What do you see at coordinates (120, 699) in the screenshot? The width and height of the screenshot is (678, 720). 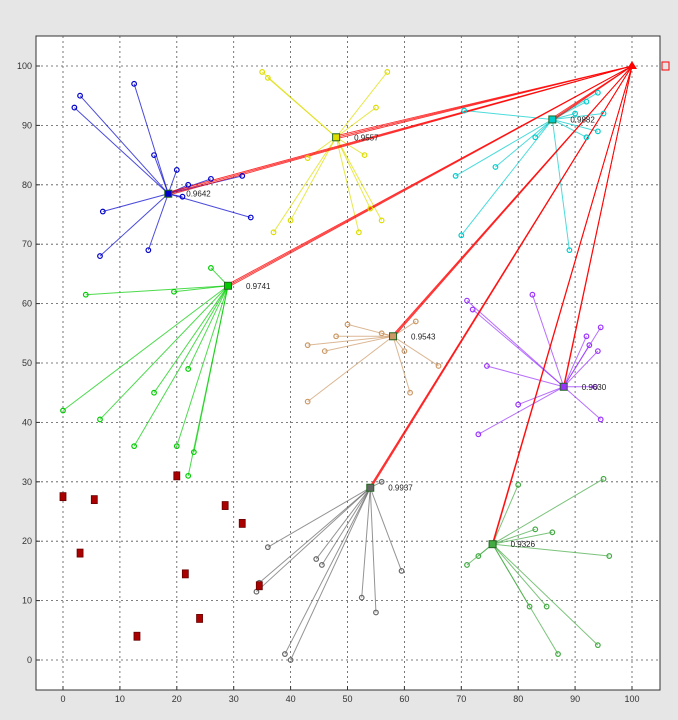 I see `x-tick-label: 10` at bounding box center [120, 699].